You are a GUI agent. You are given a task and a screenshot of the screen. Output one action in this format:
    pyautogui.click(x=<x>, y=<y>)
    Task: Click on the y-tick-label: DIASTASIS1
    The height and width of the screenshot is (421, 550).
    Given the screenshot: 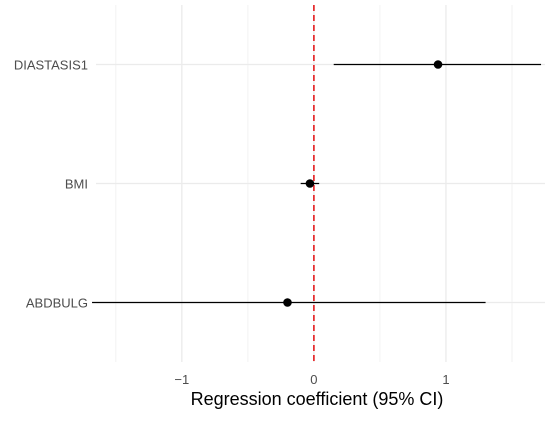 What is the action you would take?
    pyautogui.click(x=51, y=65)
    